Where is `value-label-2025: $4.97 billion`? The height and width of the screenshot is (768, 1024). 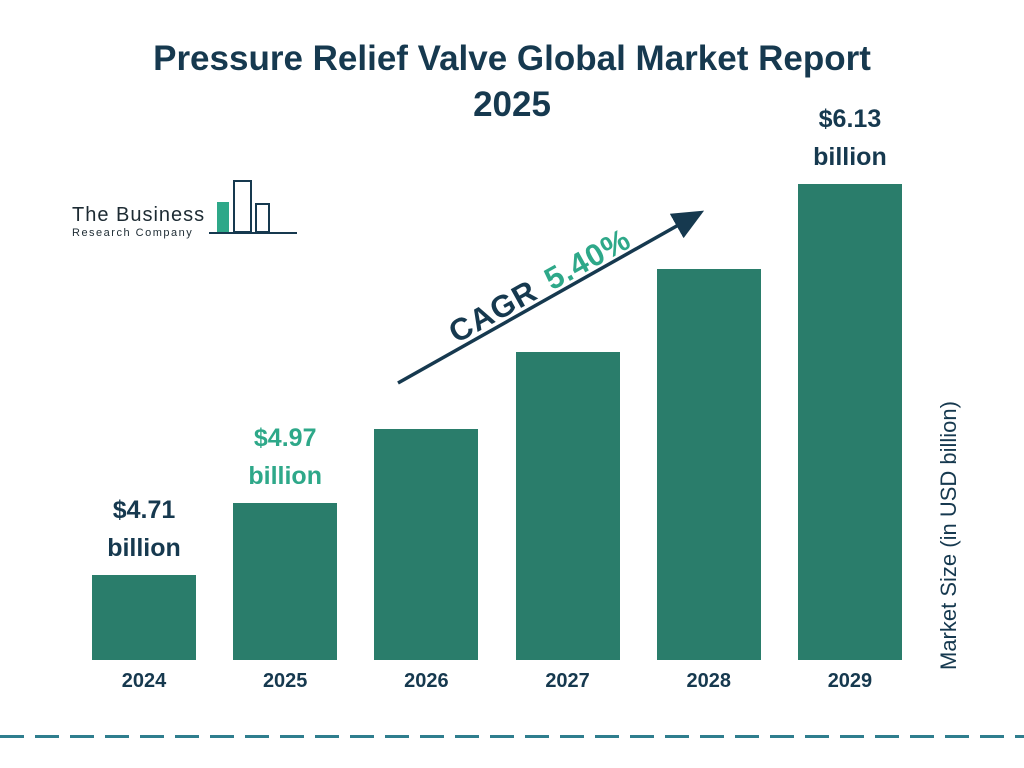 value-label-2025: $4.97 billion is located at coordinates (285, 457).